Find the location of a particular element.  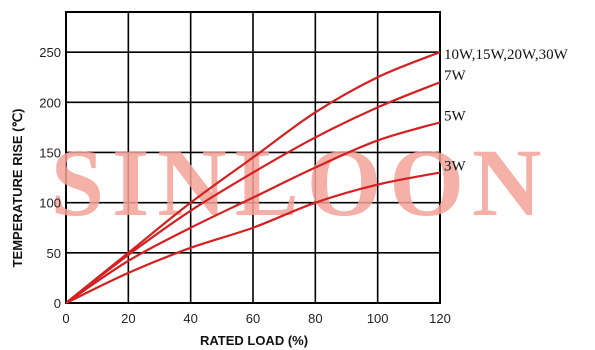

y-tick-label: 150 is located at coordinates (50, 152).